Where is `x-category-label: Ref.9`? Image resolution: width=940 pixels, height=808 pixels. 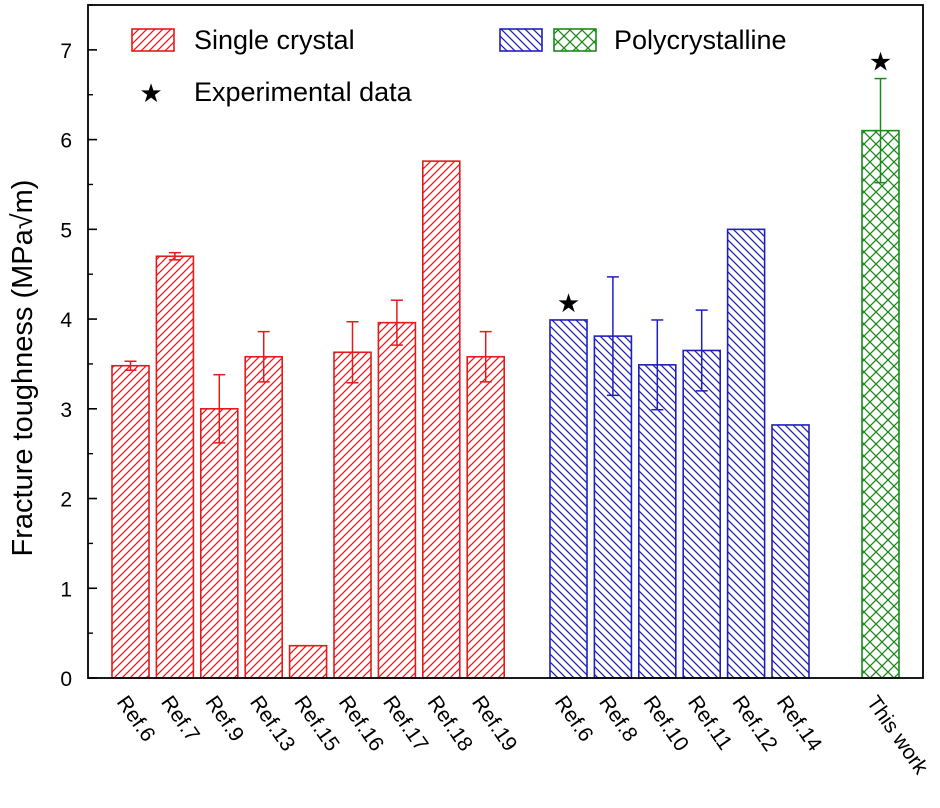 x-category-label: Ref.9 is located at coordinates (225, 719).